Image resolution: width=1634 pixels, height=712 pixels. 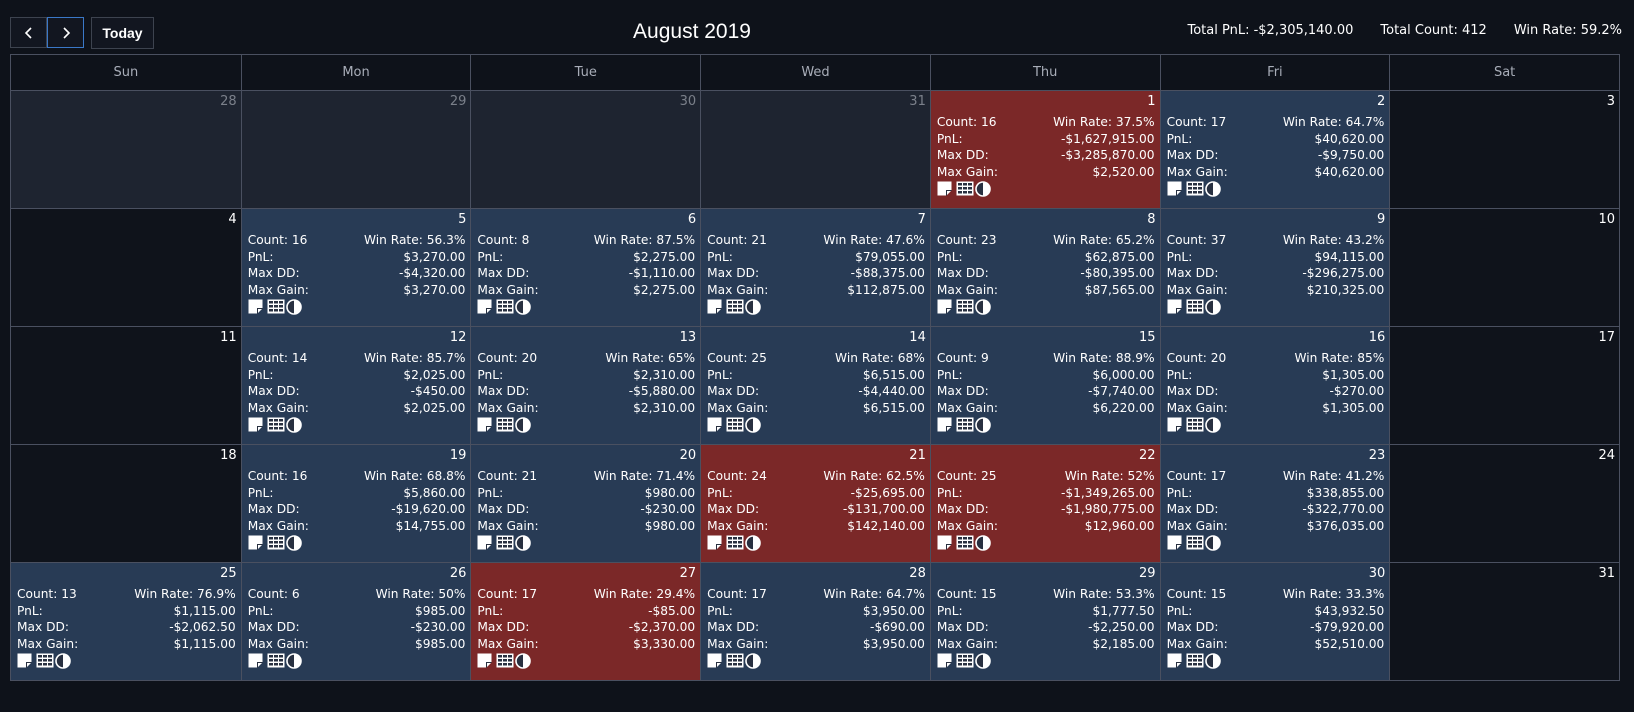 I want to click on prev-month-button, so click(x=28, y=32).